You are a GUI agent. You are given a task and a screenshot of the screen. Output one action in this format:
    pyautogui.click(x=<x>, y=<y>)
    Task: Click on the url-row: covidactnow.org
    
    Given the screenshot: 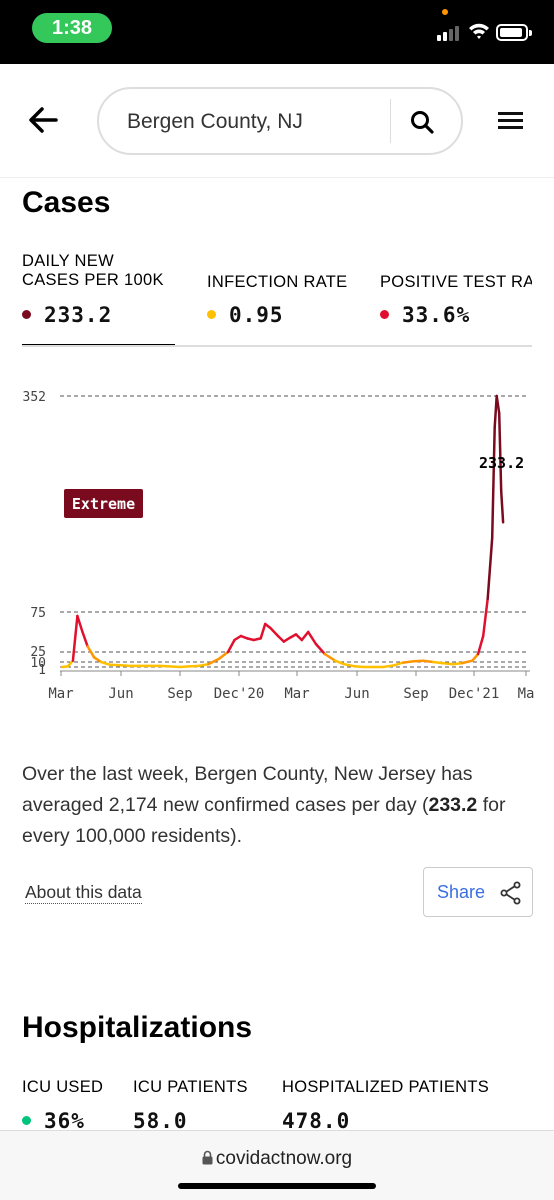 What is the action you would take?
    pyautogui.click(x=277, y=1159)
    